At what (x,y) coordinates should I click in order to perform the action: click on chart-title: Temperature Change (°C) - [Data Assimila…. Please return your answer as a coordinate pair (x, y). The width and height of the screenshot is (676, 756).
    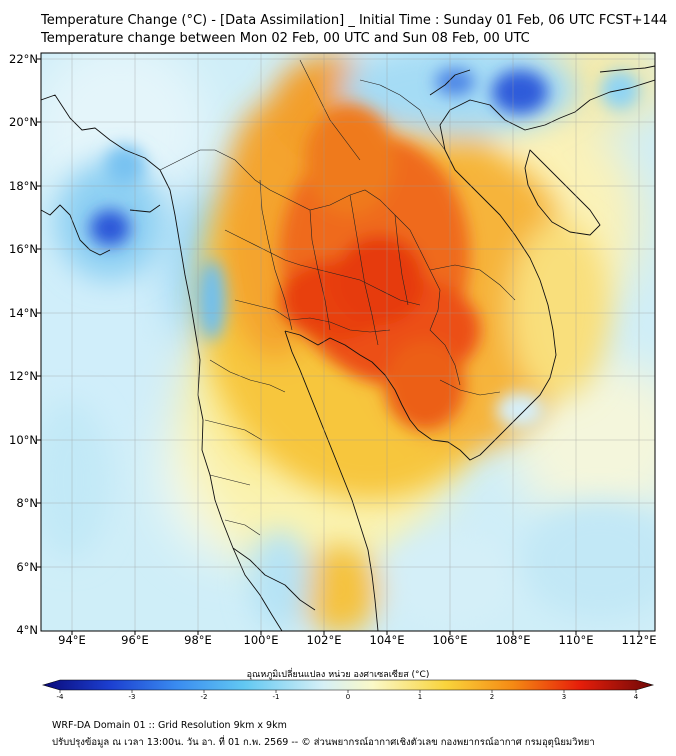
    Looking at the image, I should click on (354, 20).